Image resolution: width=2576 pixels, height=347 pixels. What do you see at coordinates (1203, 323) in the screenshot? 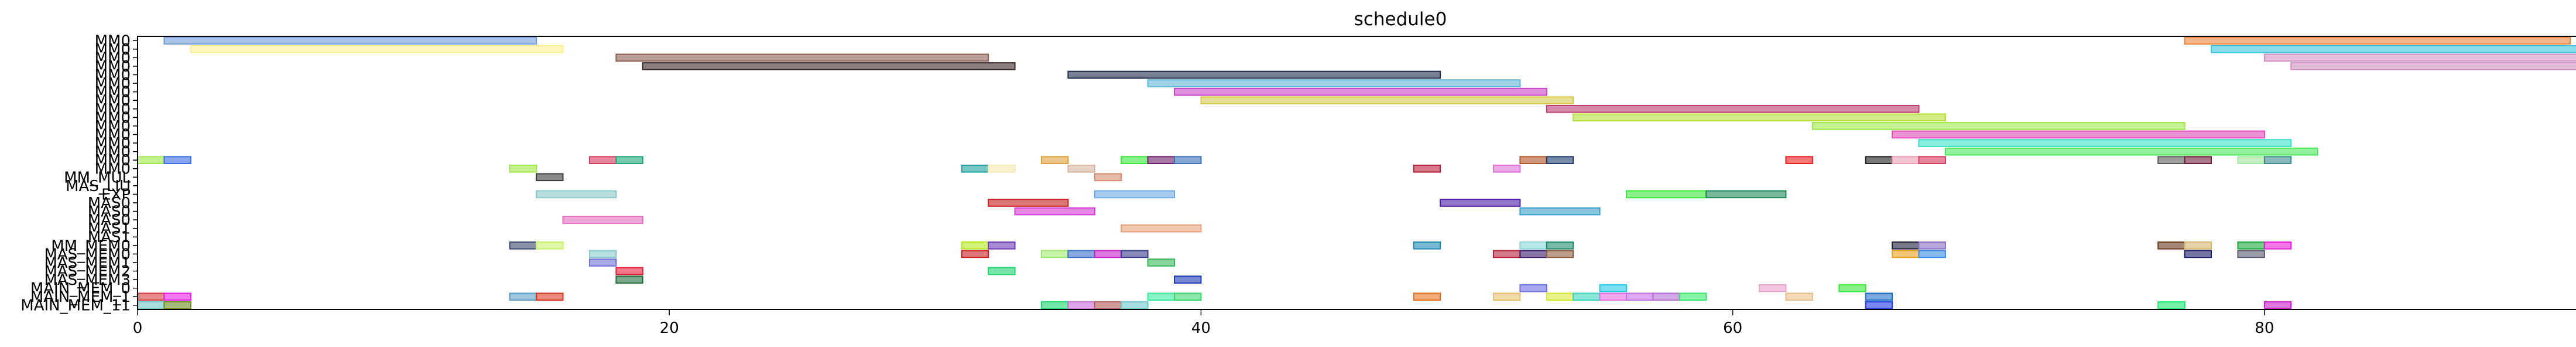
I see `x-tick-labels: 0 20 40 60 80` at bounding box center [1203, 323].